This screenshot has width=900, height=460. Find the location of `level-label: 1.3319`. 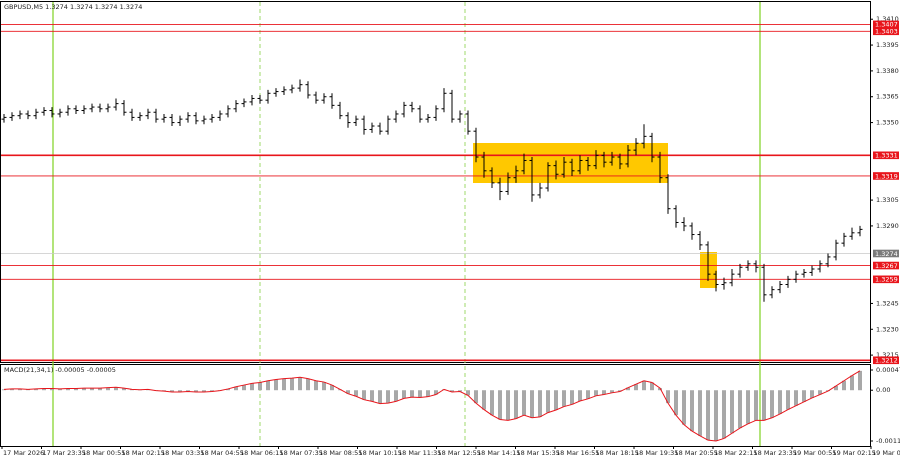

level-label: 1.3319 is located at coordinates (886, 176).